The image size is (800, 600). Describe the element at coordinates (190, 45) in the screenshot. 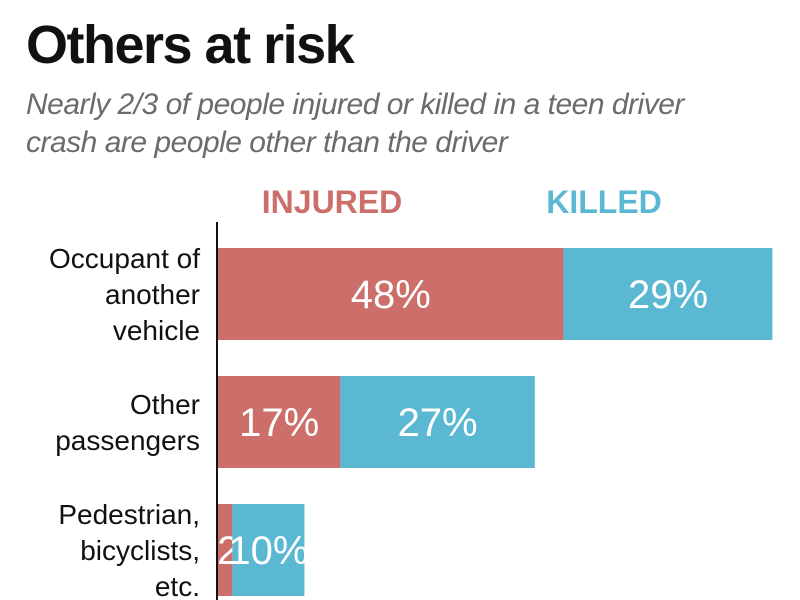

I see `chart-title: Others at risk` at that location.